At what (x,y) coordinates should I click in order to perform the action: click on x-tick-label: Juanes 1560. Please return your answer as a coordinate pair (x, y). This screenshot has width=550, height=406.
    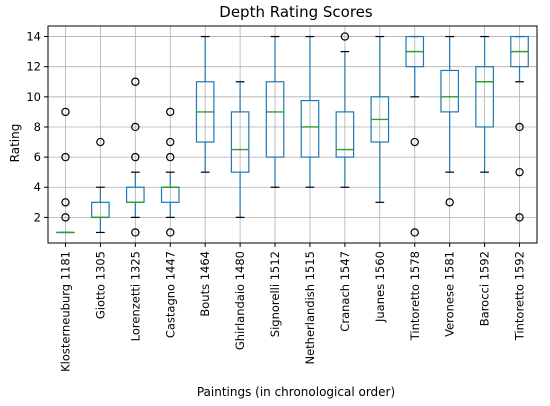
    Looking at the image, I should click on (380, 287).